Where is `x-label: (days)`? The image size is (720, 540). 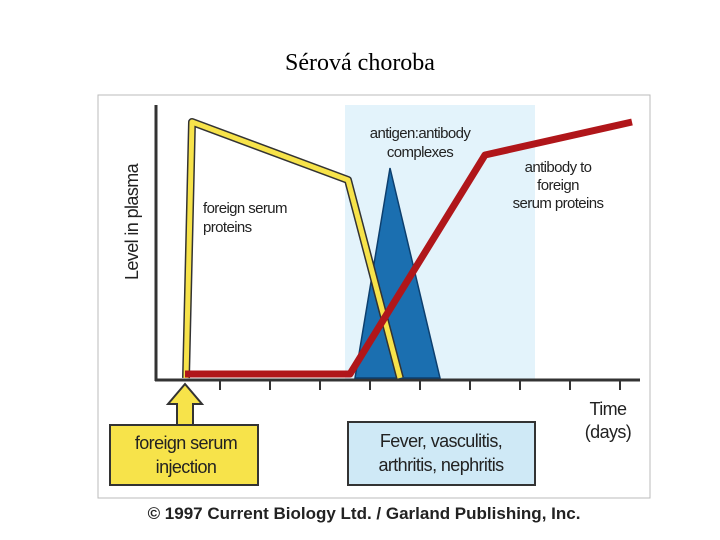 x-label: (days) is located at coordinates (608, 432).